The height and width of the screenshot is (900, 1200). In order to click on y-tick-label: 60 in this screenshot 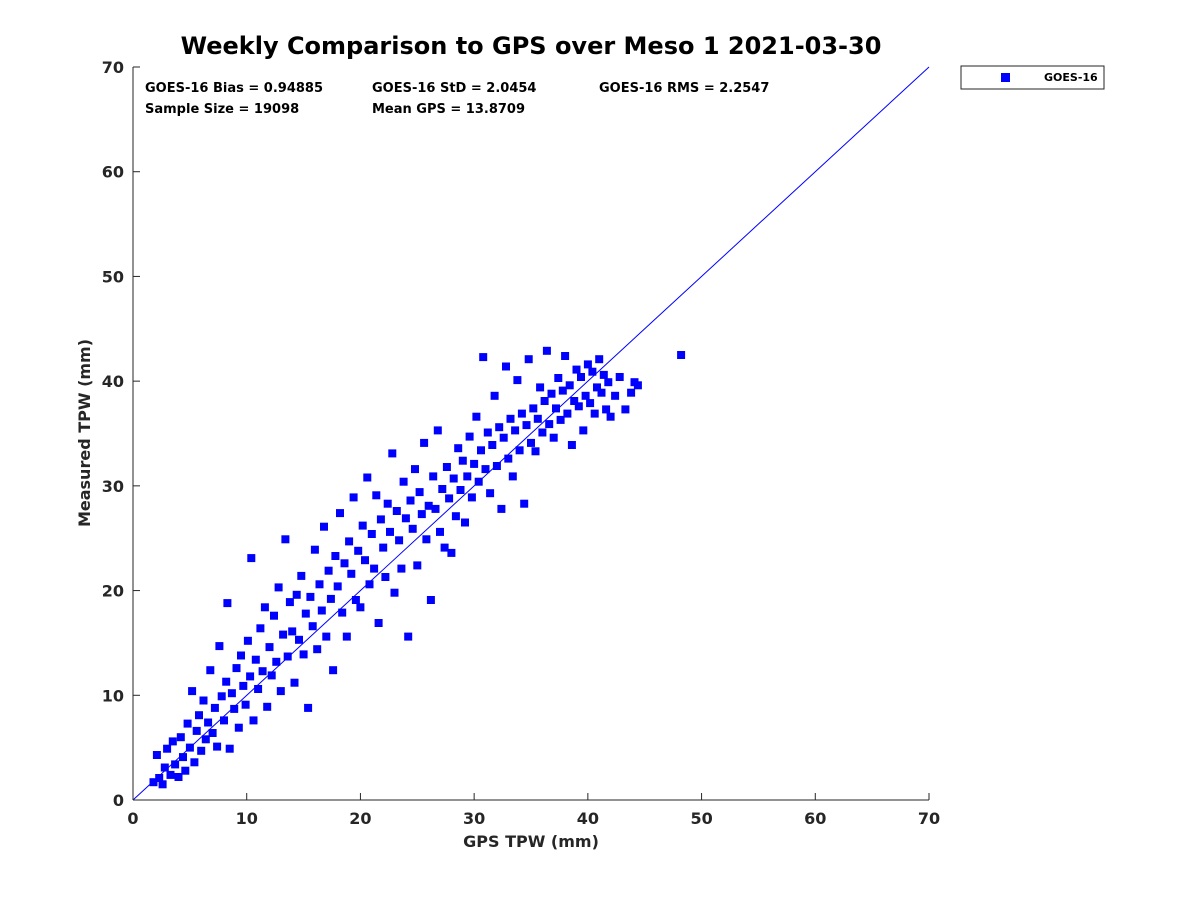, I will do `click(113, 172)`.